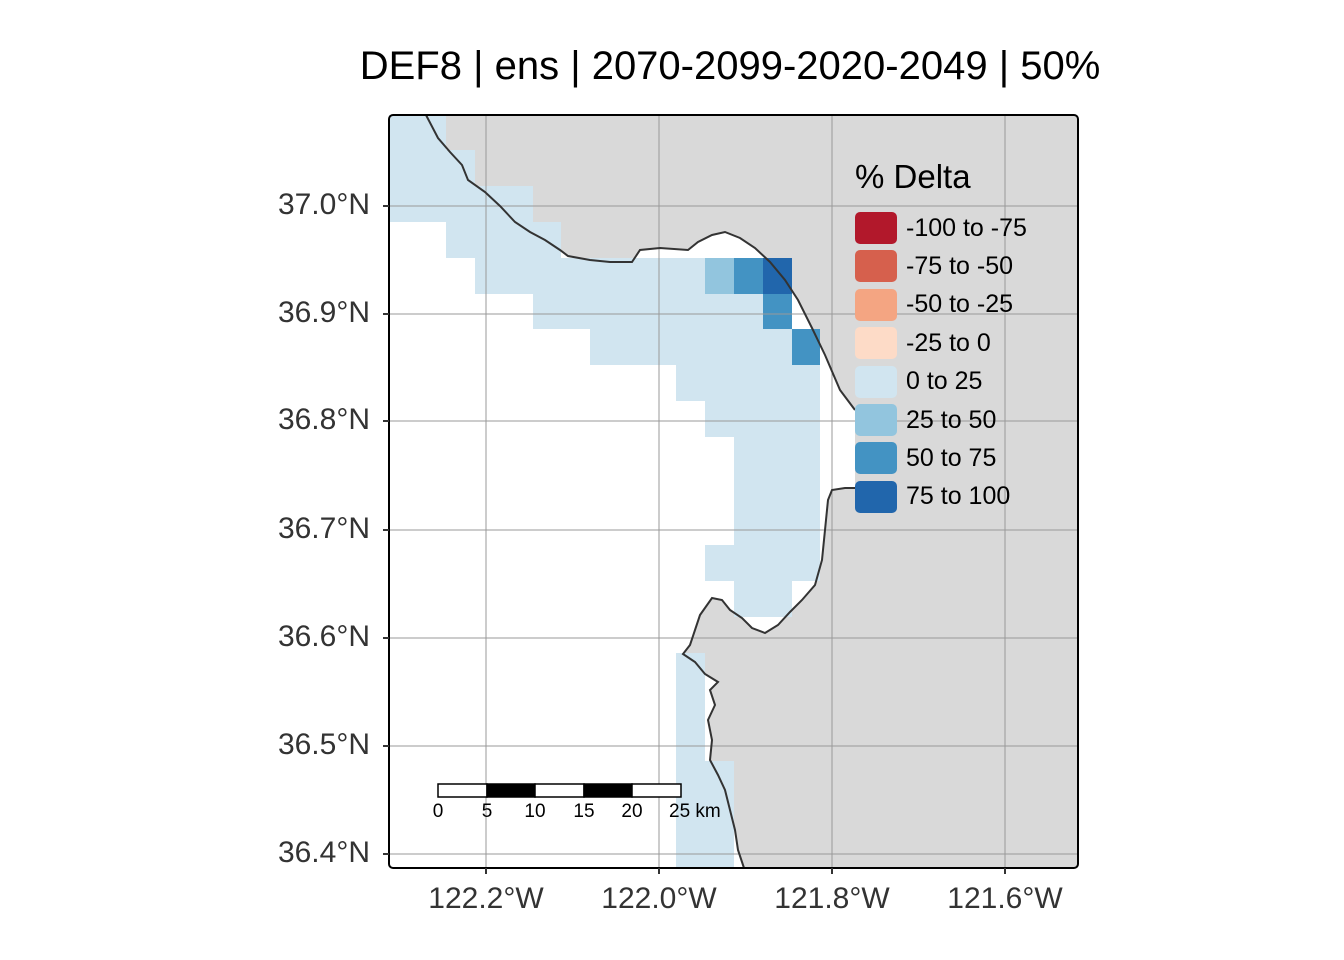 The image size is (1344, 960). Describe the element at coordinates (1005, 898) in the screenshot. I see `x-tick-label: 121.6°W` at that location.